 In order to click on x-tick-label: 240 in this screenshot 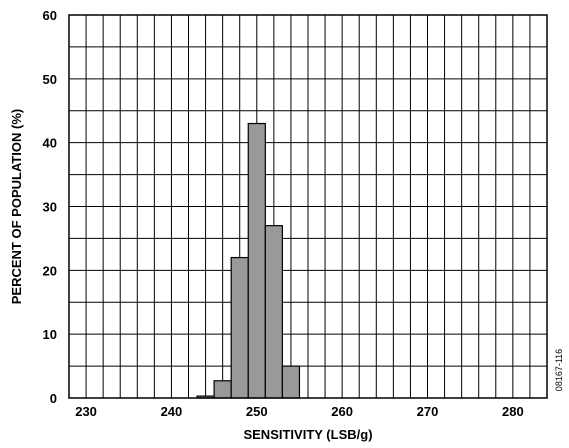, I will do `click(172, 411)`.